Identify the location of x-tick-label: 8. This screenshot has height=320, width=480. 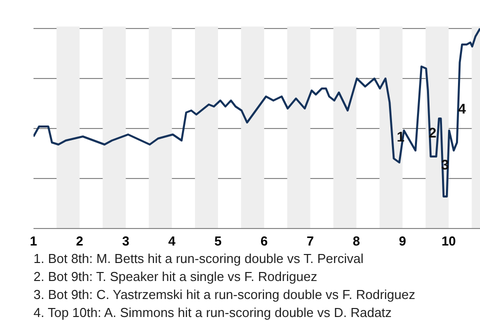
(356, 241).